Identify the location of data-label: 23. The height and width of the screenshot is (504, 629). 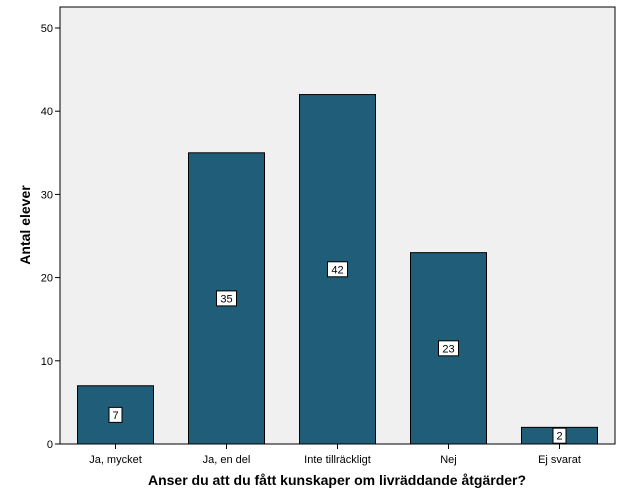
(448, 349).